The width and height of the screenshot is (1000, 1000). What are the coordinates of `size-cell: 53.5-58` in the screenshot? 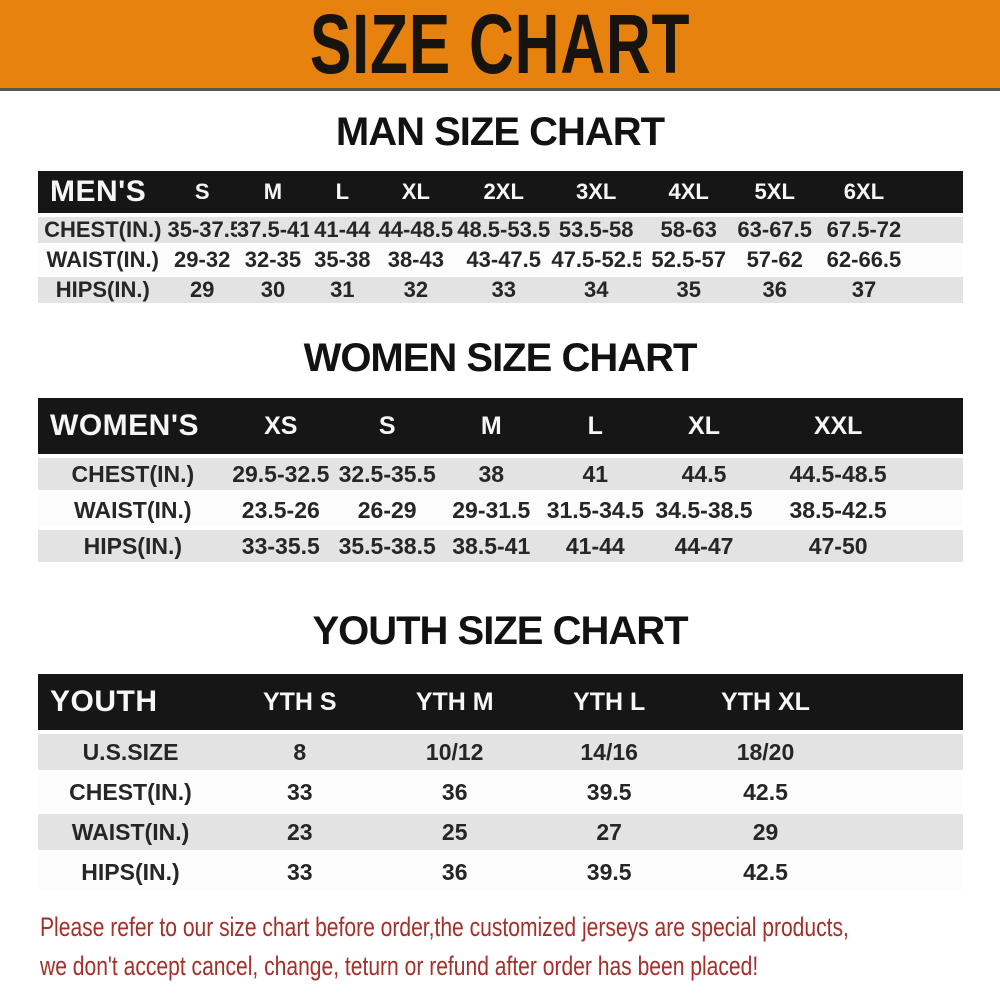 It's located at (596, 230).